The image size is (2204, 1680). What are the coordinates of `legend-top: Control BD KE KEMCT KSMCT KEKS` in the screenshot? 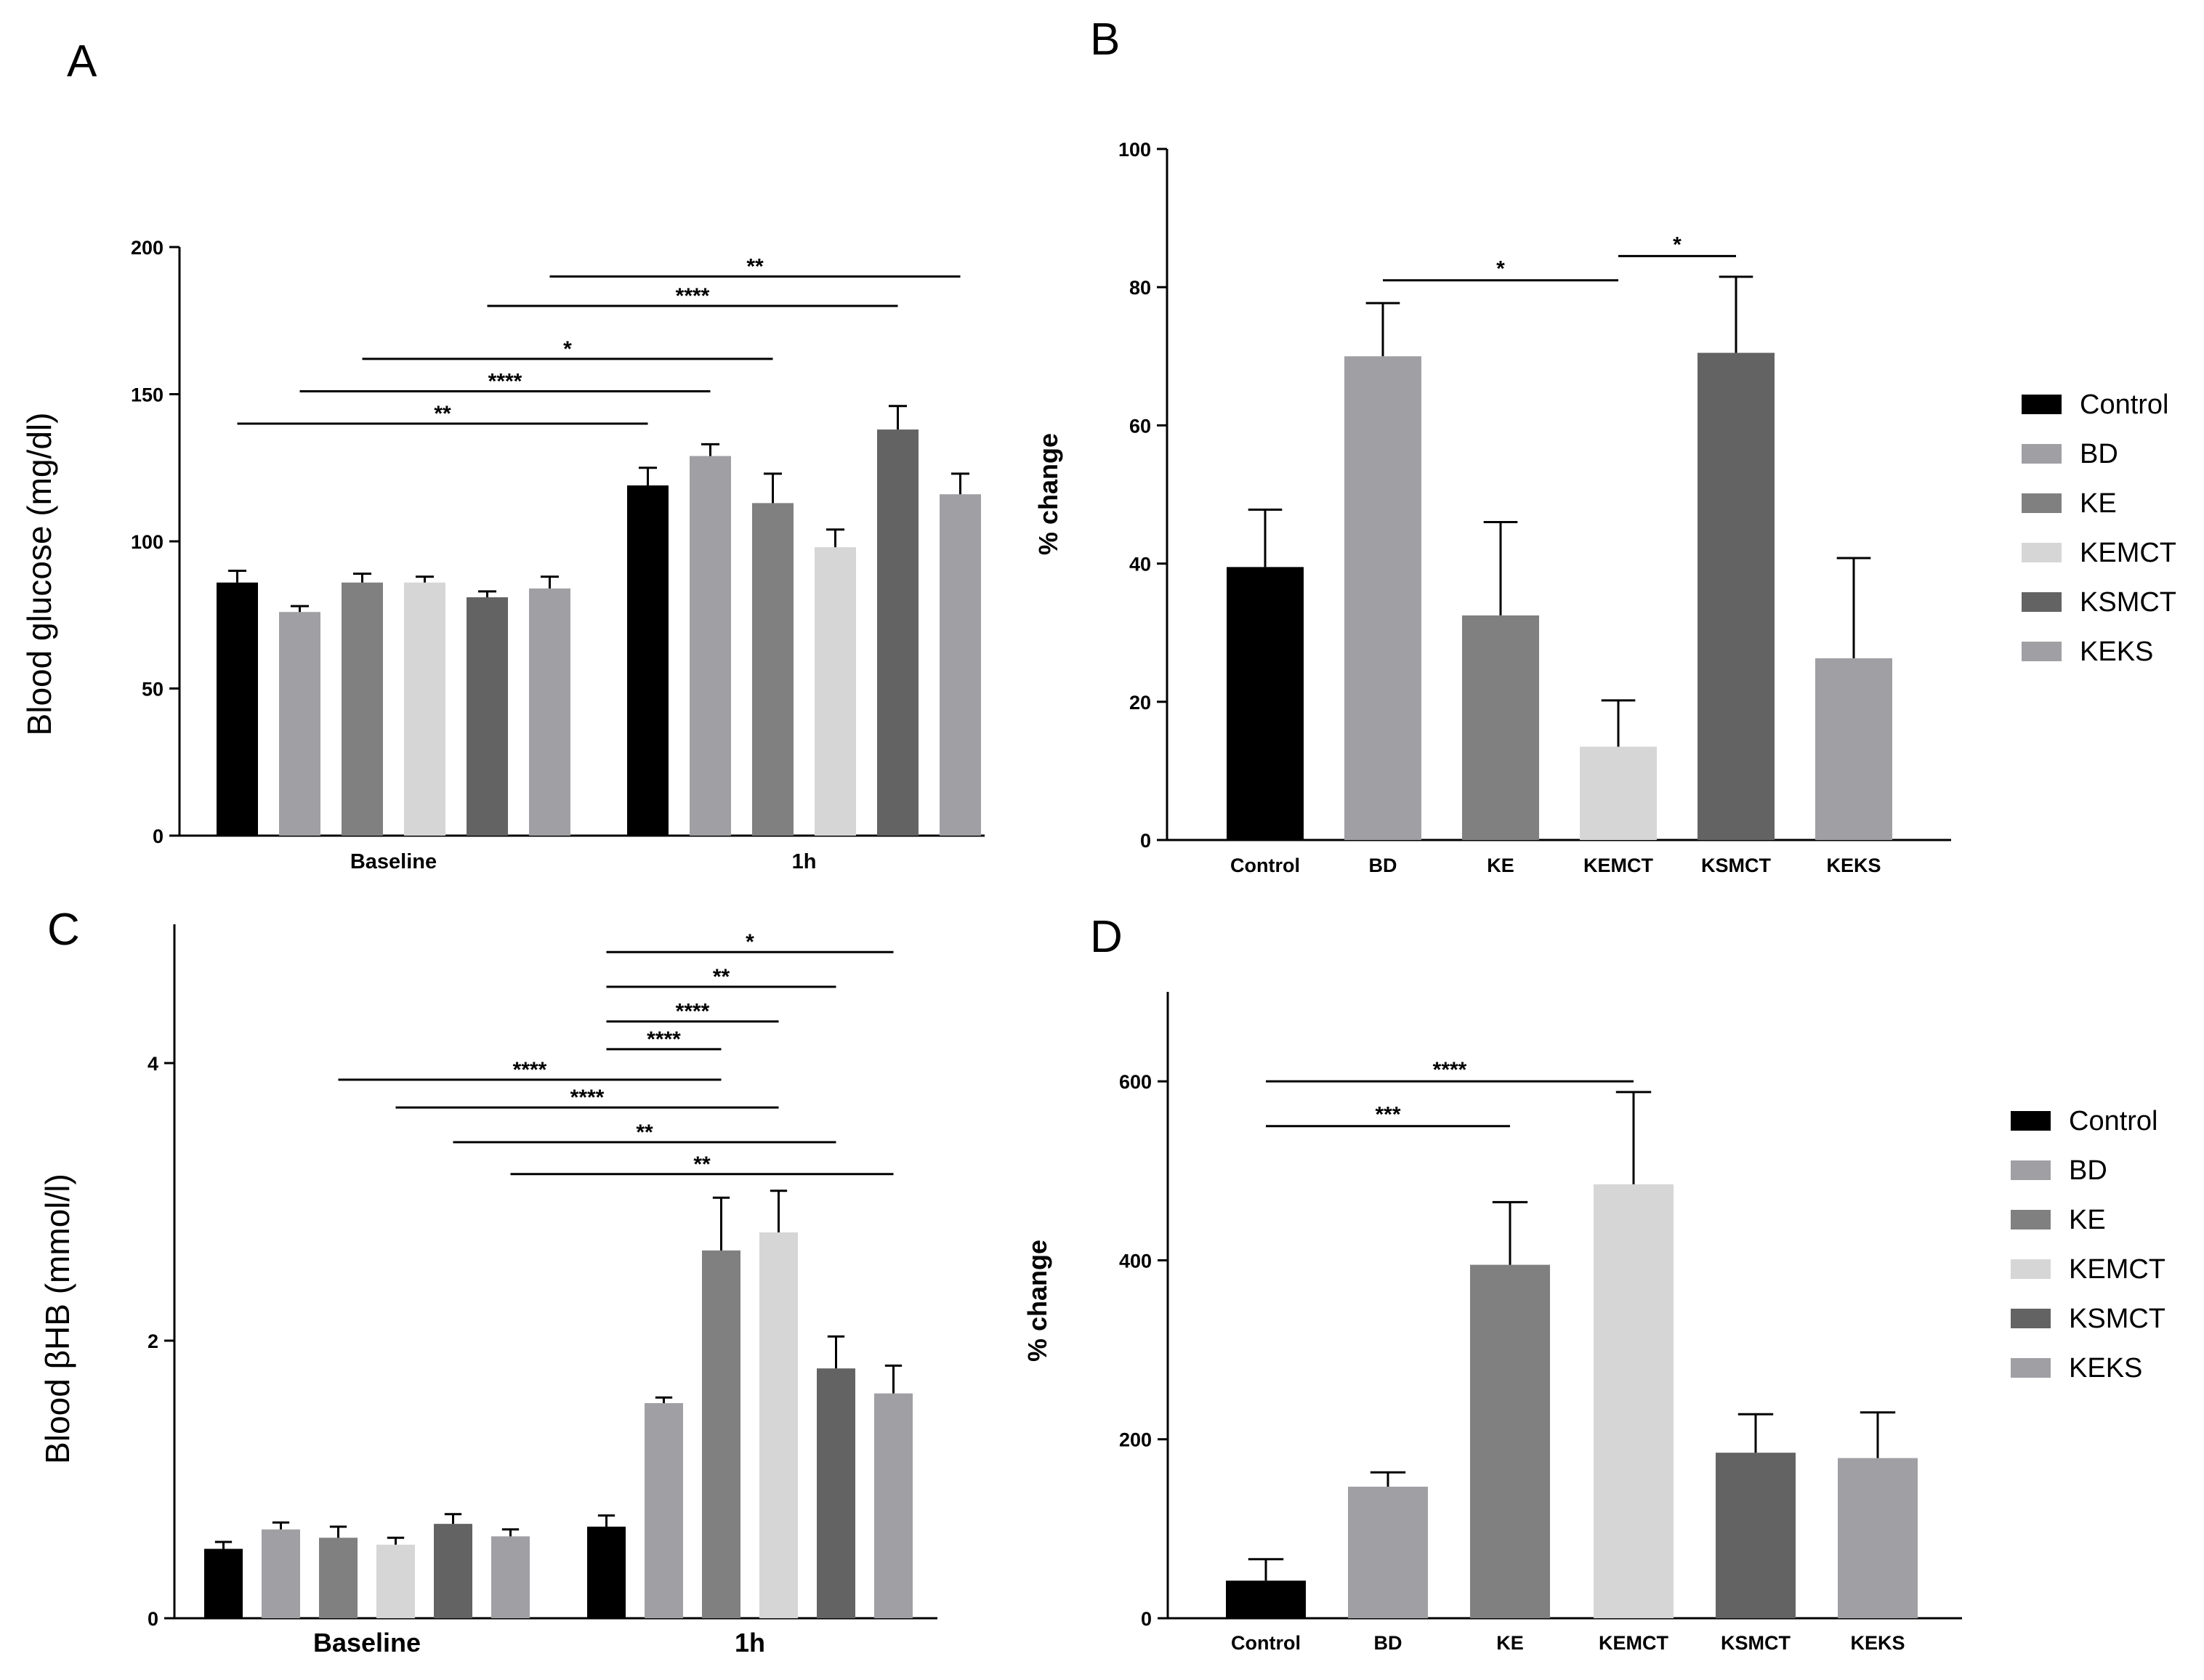 It's located at (2099, 528).